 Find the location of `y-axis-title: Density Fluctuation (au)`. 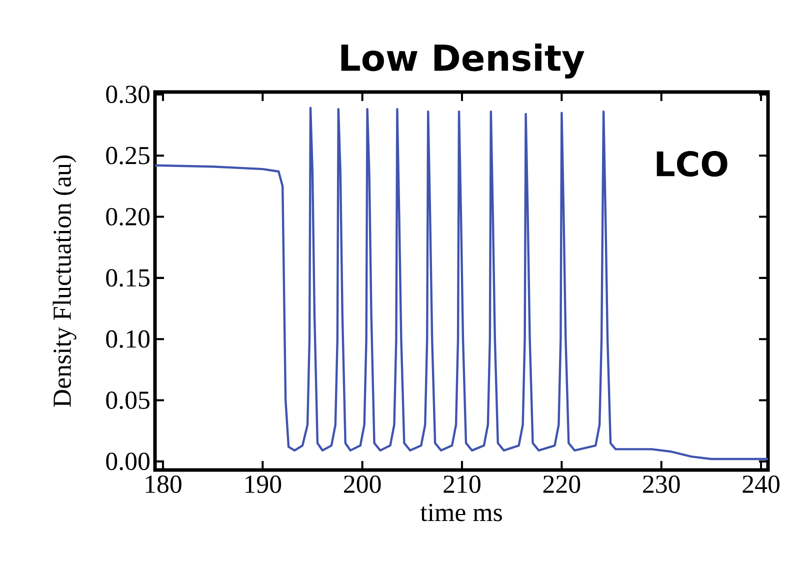

y-axis-title: Density Fluctuation (au) is located at coordinates (64, 281).